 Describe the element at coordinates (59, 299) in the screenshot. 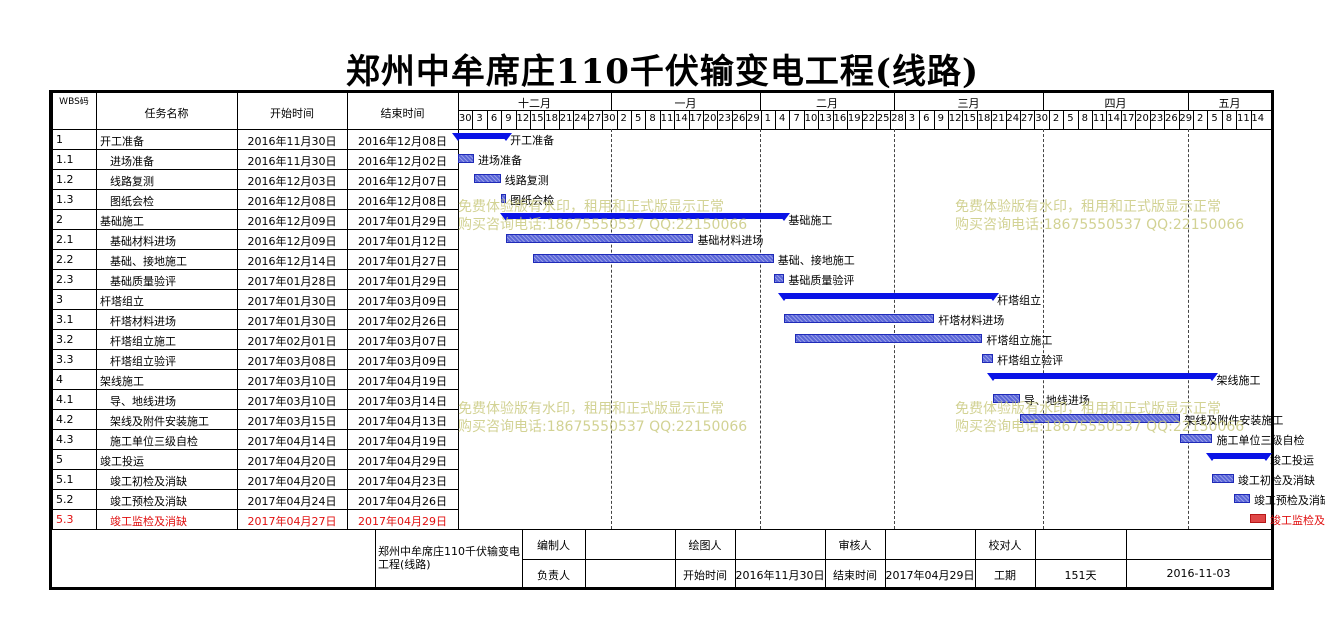

I see `task-wbs: 3` at that location.